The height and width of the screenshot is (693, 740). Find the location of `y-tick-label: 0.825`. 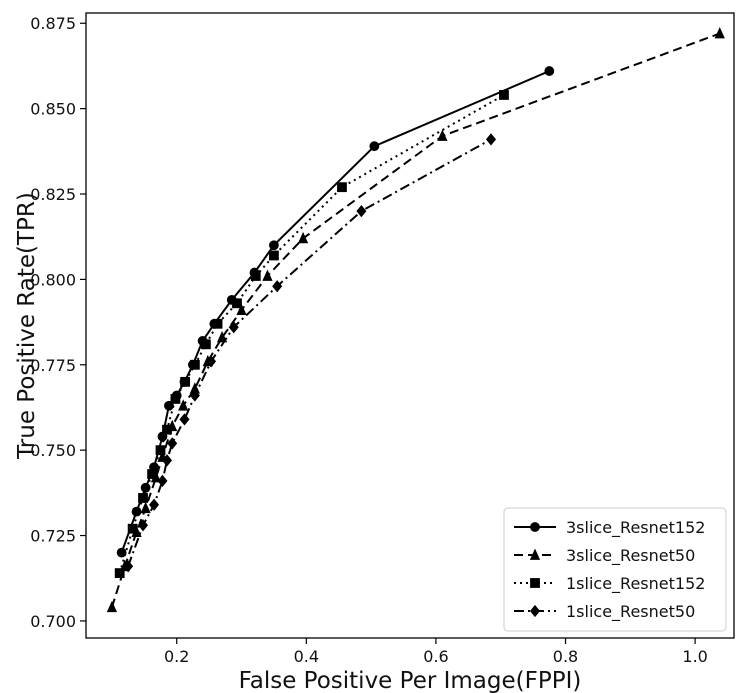

y-tick-label: 0.825 is located at coordinates (53, 194).